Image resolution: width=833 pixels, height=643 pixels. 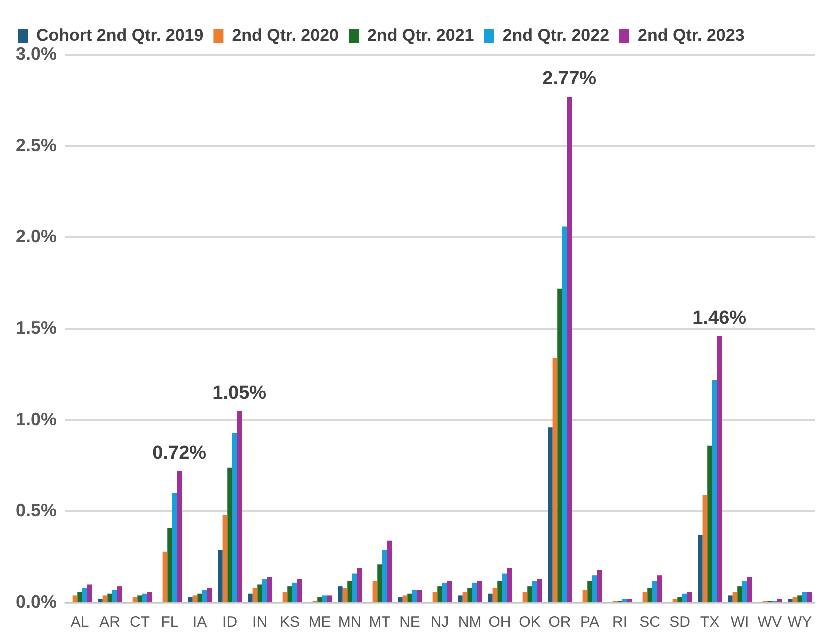 What do you see at coordinates (80, 623) in the screenshot?
I see `x-tick-label: AL` at bounding box center [80, 623].